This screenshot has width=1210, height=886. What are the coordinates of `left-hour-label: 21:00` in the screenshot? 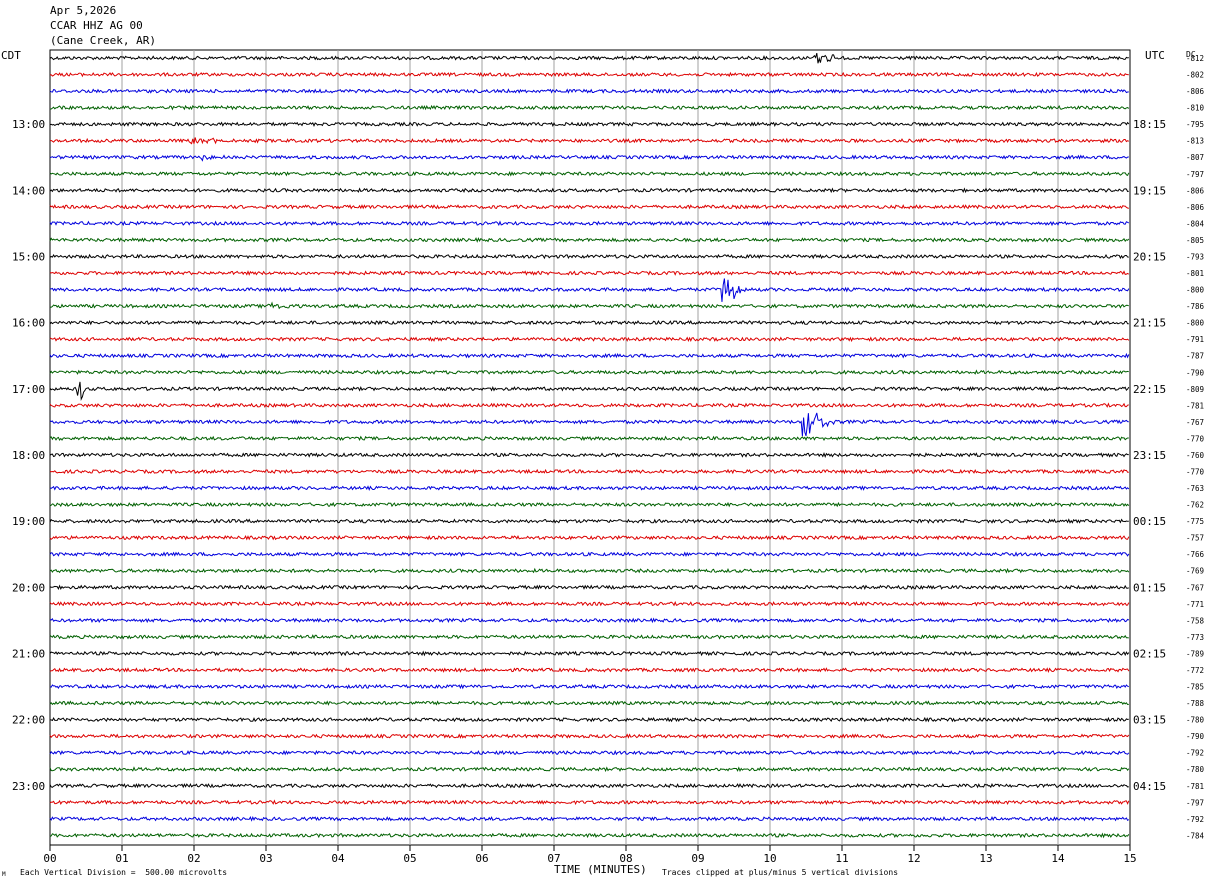 It's located at (28, 653).